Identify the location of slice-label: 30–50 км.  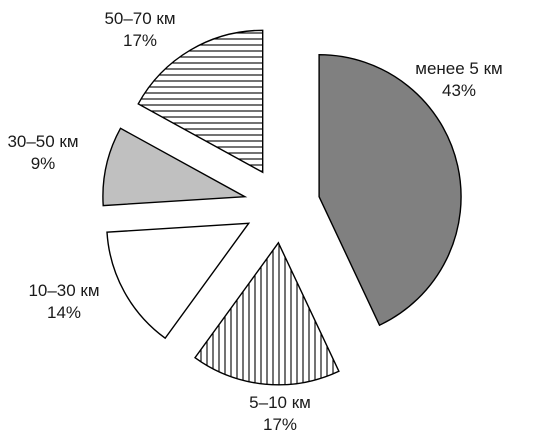
(42, 141).